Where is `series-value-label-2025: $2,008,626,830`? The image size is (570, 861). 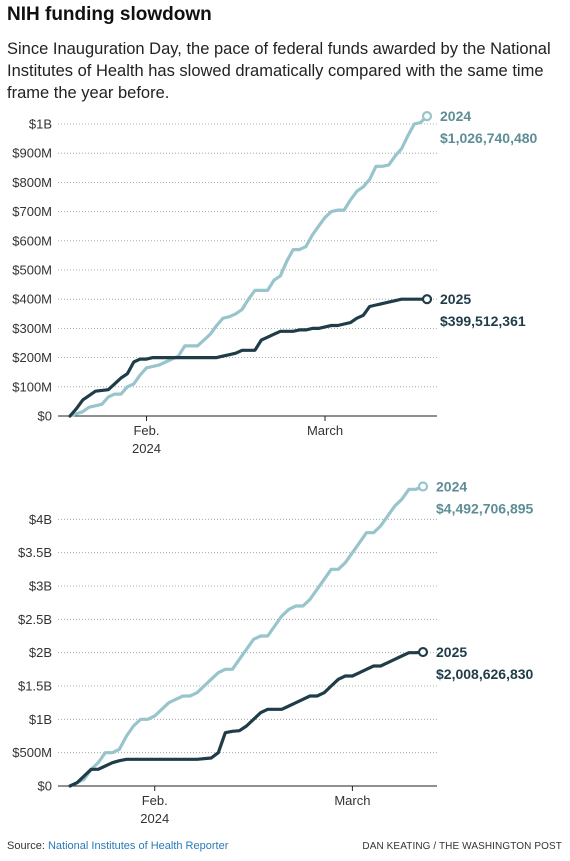 series-value-label-2025: $2,008,626,830 is located at coordinates (485, 674).